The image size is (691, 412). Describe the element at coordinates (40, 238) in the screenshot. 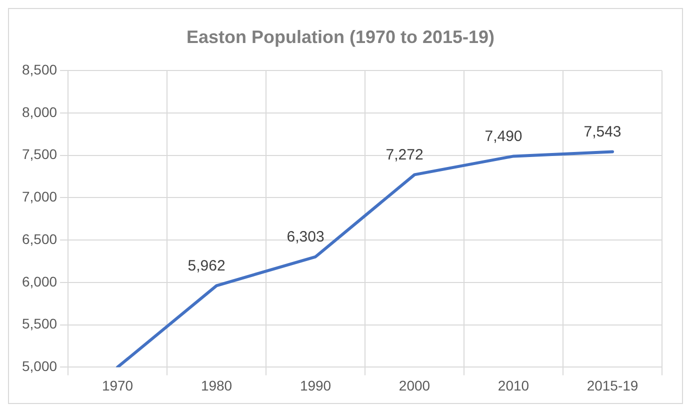

I see `y-tick-label: 6,500` at that location.